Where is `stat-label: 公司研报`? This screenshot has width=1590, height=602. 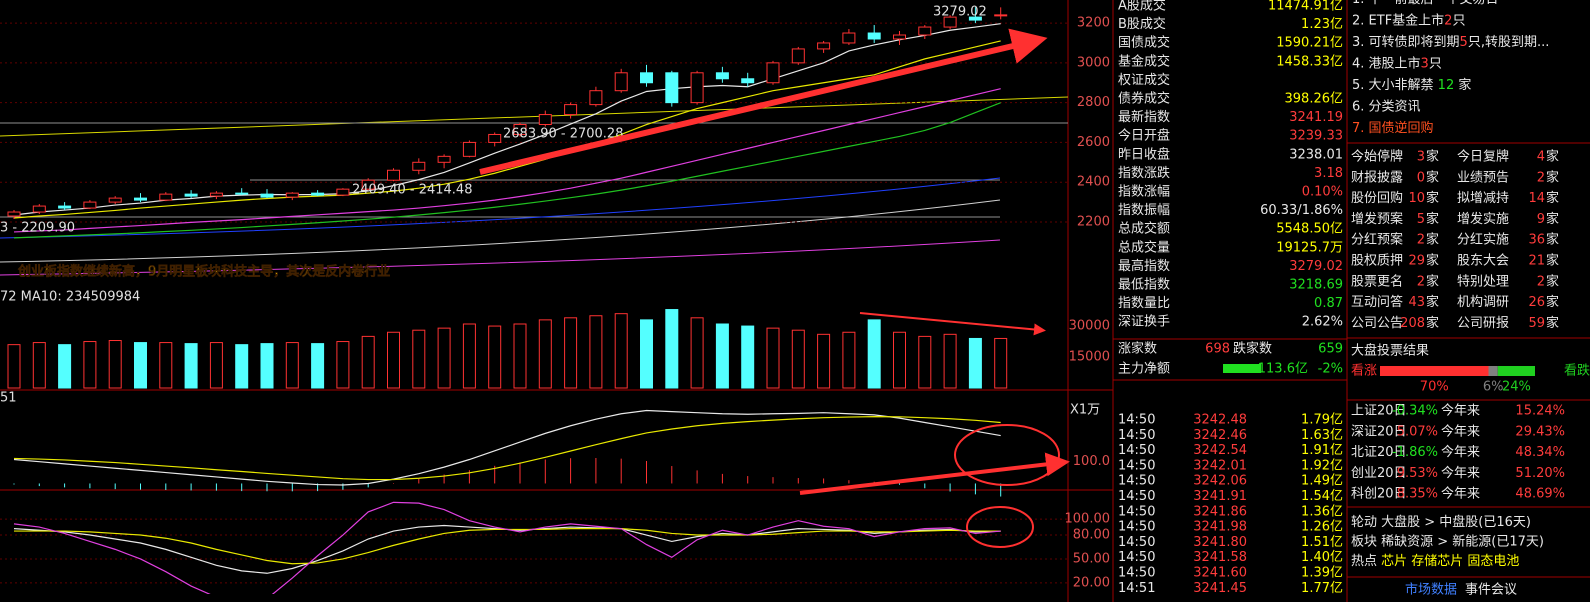
stat-label: 公司研报 is located at coordinates (1483, 323).